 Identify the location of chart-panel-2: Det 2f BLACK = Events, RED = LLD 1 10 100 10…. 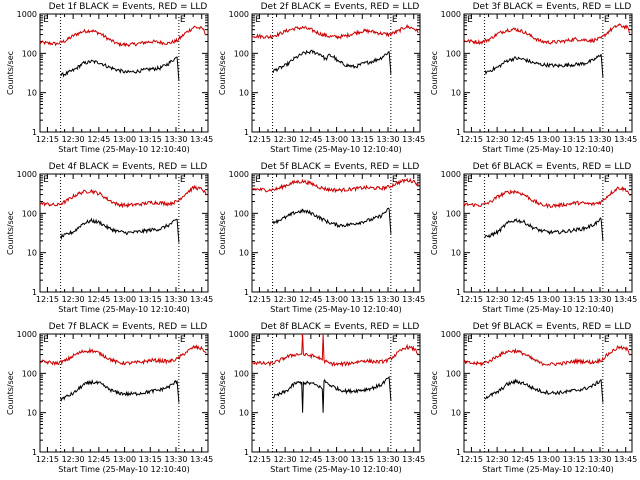
(321, 78).